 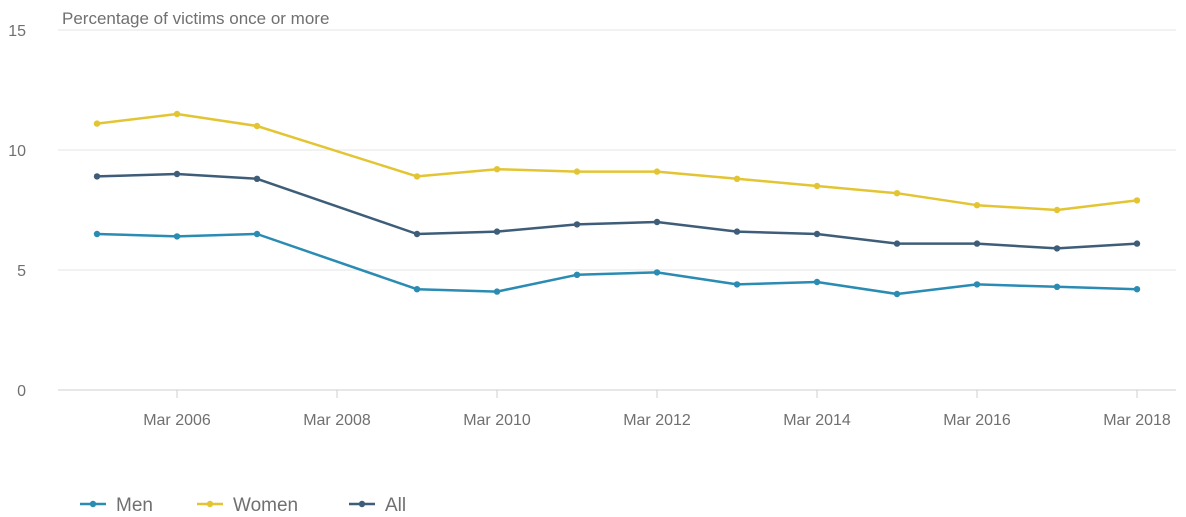 I want to click on legend-item-all: All, so click(x=377, y=505).